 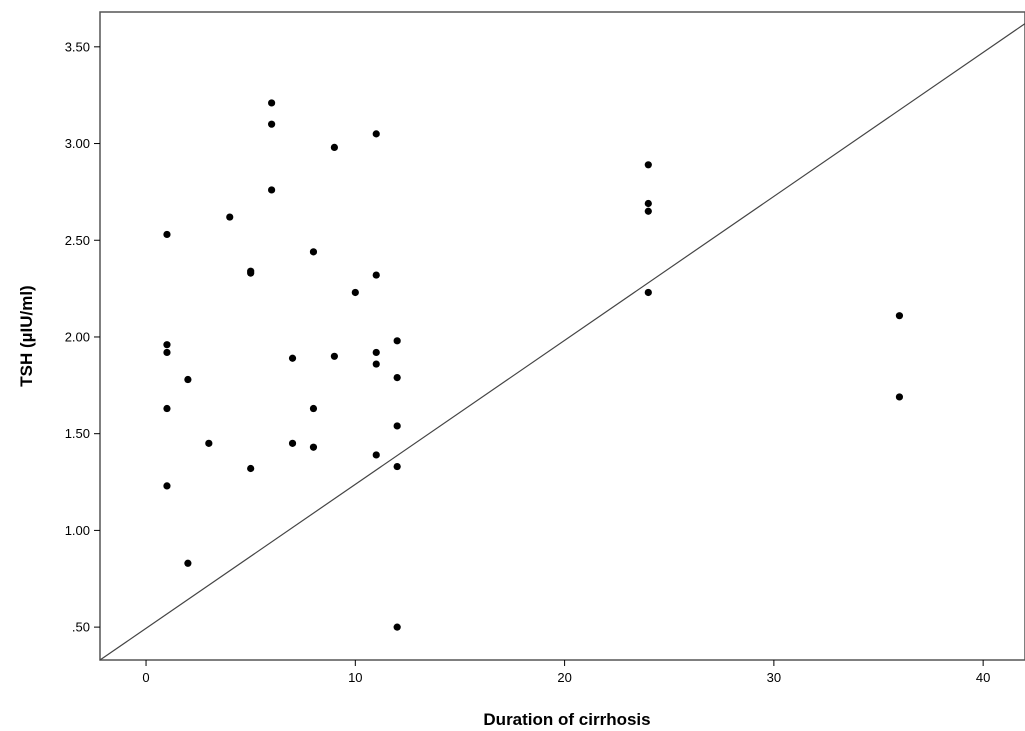 I want to click on x-tick-label: 40, so click(x=983, y=677).